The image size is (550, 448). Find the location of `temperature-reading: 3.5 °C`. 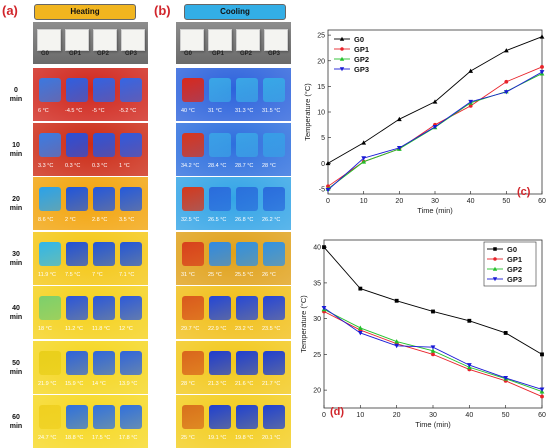

temperature-reading: 3.5 °C is located at coordinates (127, 220).